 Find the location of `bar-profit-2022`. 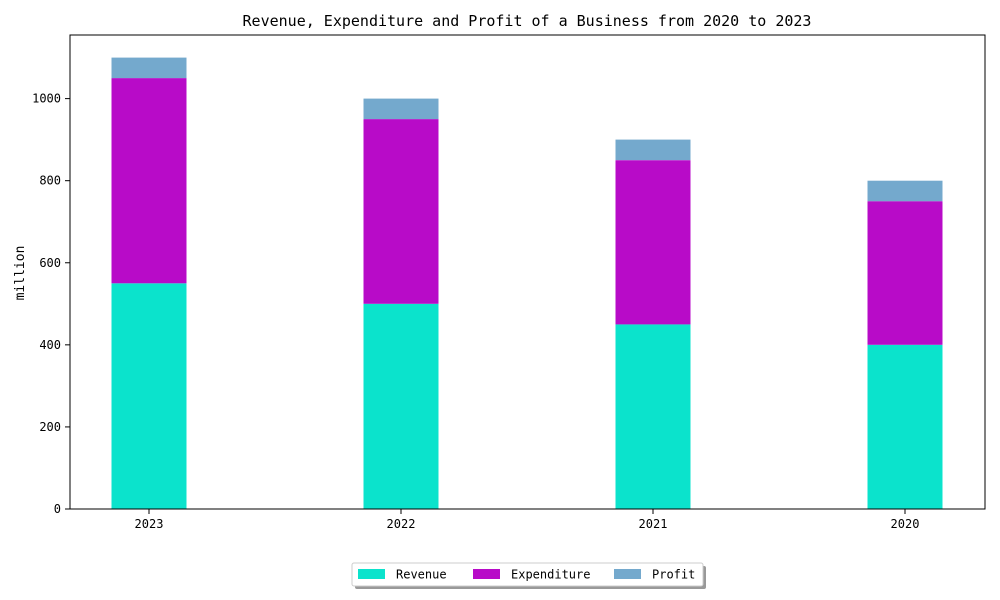

bar-profit-2022 is located at coordinates (401, 109).